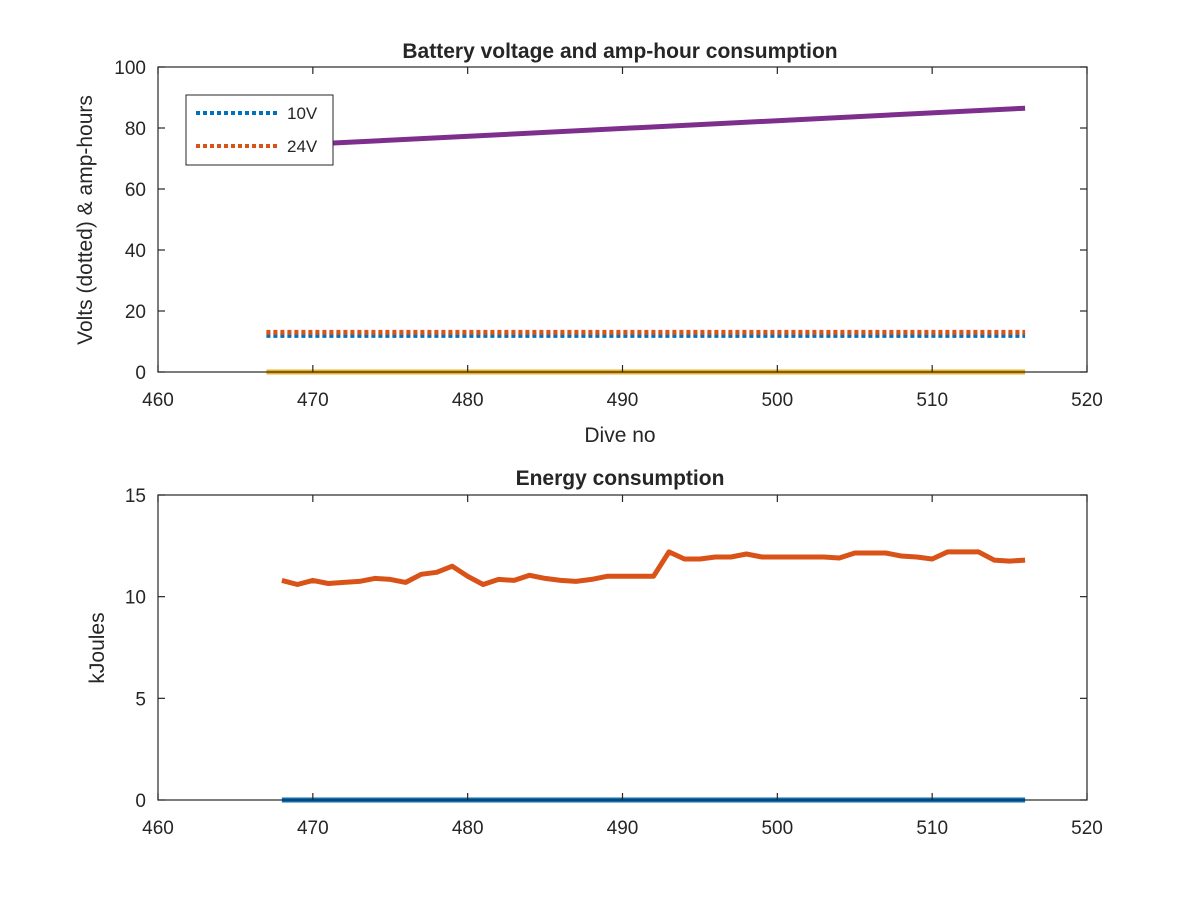 The height and width of the screenshot is (900, 1200). I want to click on y-tick-label: 60, so click(135, 190).